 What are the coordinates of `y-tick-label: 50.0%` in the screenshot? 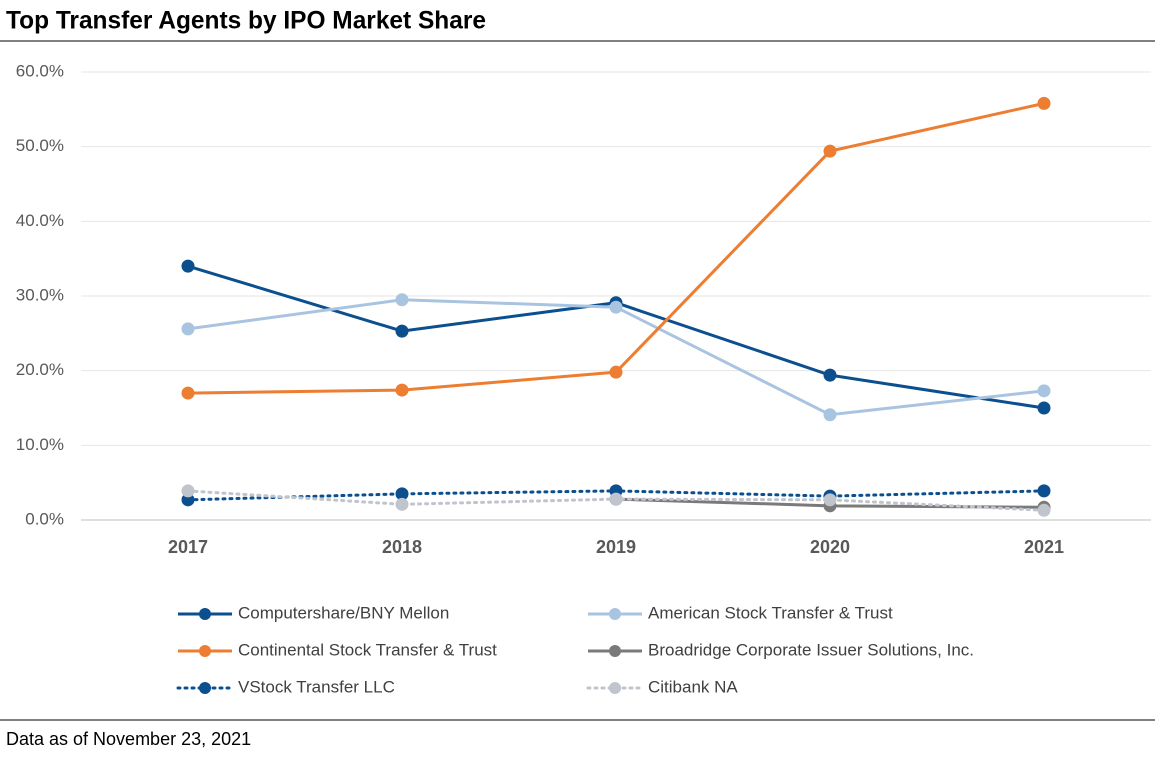 It's located at (40, 145).